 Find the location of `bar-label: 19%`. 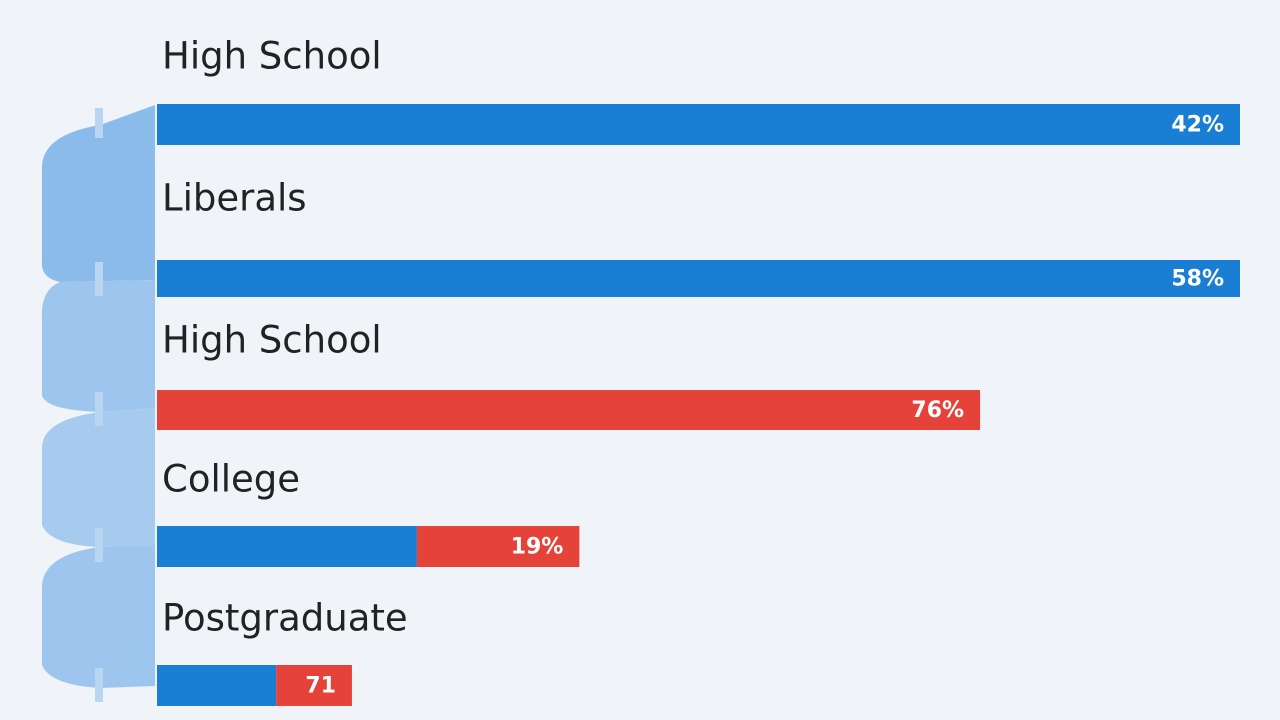

bar-label: 19% is located at coordinates (537, 547).